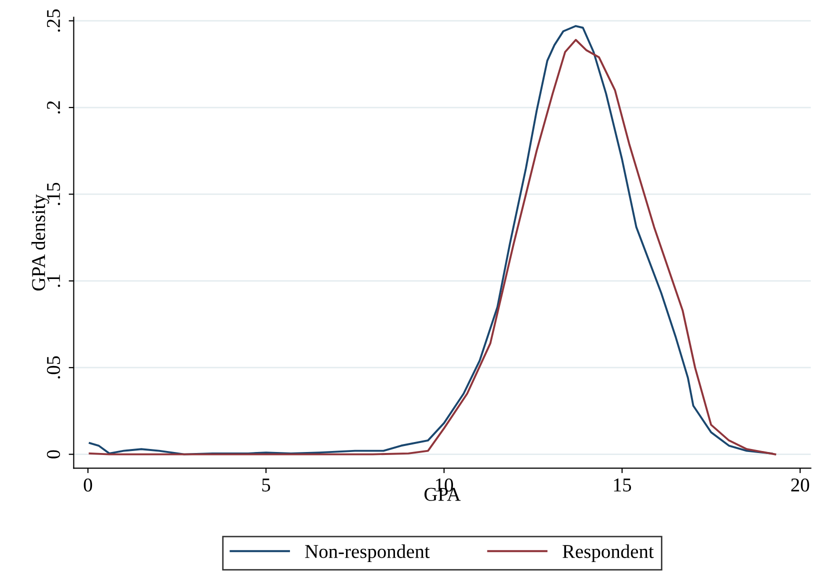 Image resolution: width=819 pixels, height=578 pixels. Describe the element at coordinates (53, 454) in the screenshot. I see `y-tick-label: 0` at that location.